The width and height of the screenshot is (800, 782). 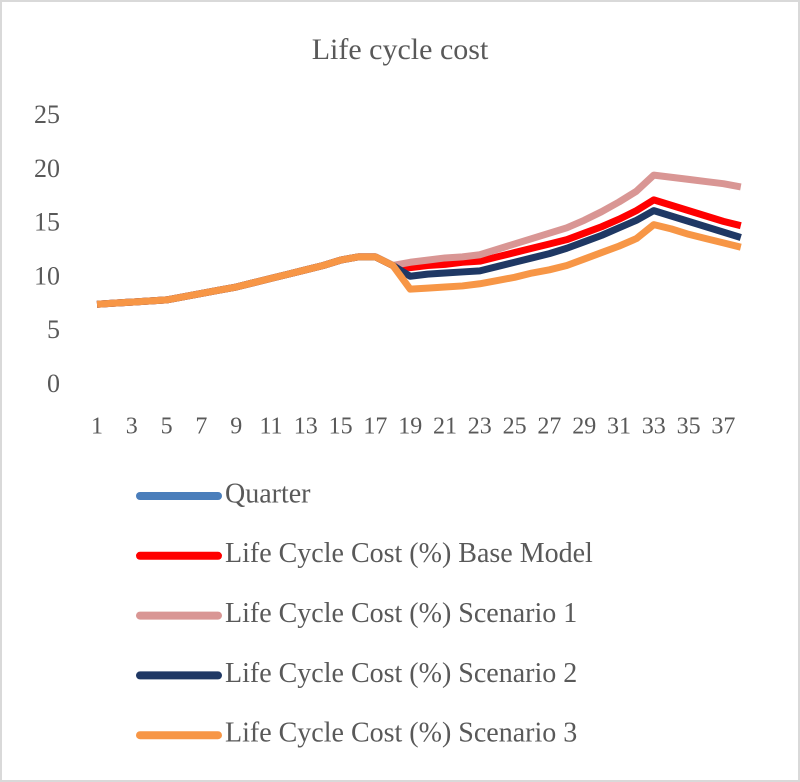 What do you see at coordinates (132, 427) in the screenshot?
I see `x-tick-label: 3` at bounding box center [132, 427].